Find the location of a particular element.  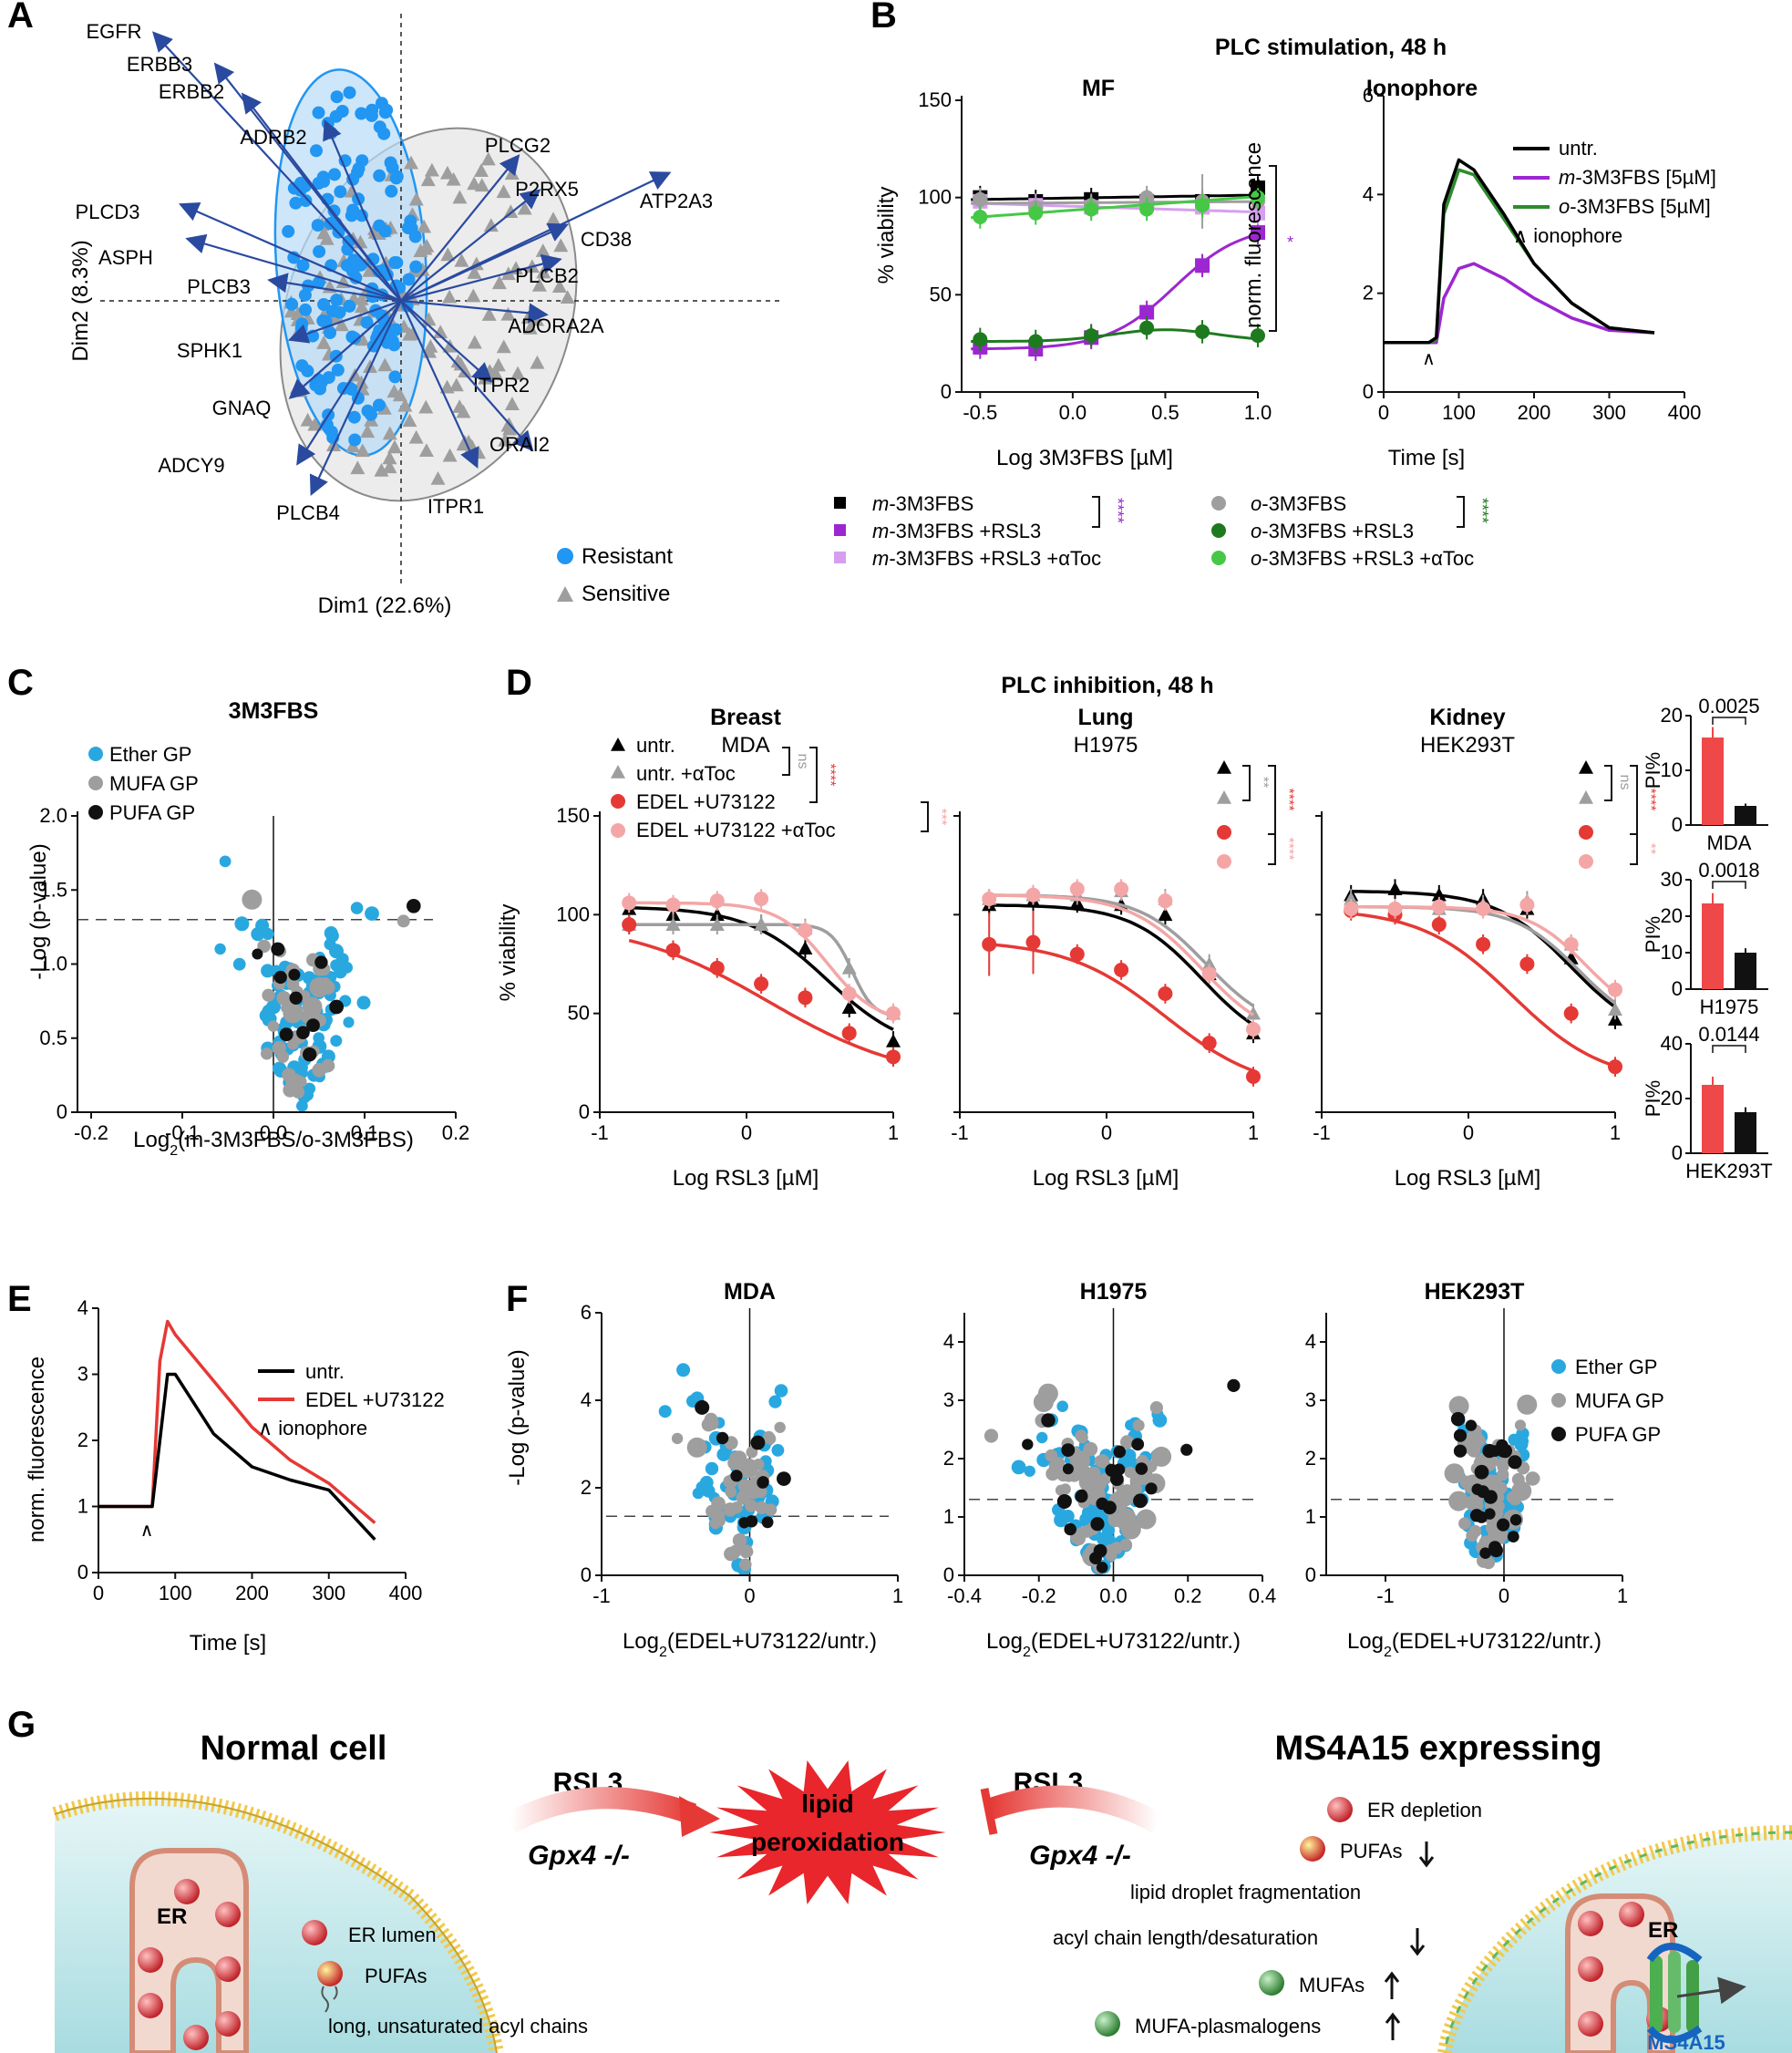

sig-label: *** is located at coordinates (941, 817).